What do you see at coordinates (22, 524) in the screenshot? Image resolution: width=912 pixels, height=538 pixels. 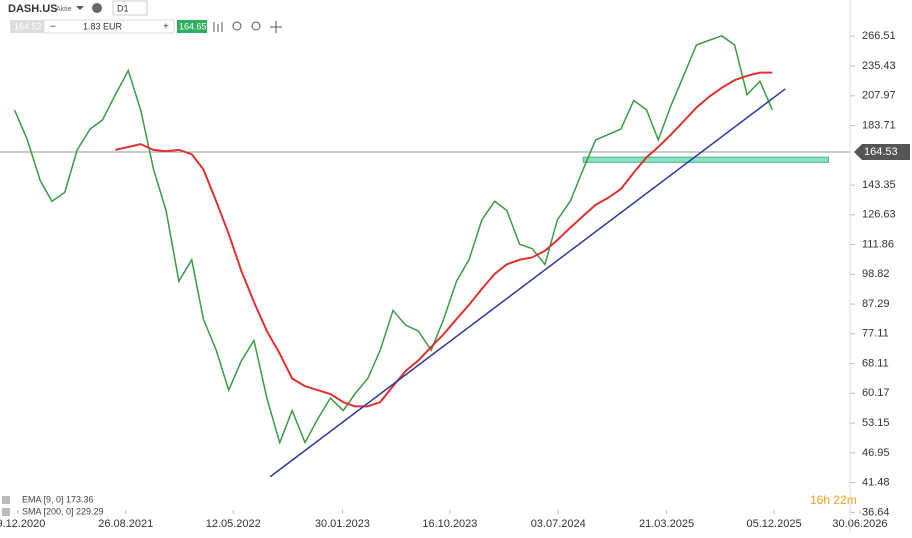 I see `x-tick-label: 09.12.2020` at bounding box center [22, 524].